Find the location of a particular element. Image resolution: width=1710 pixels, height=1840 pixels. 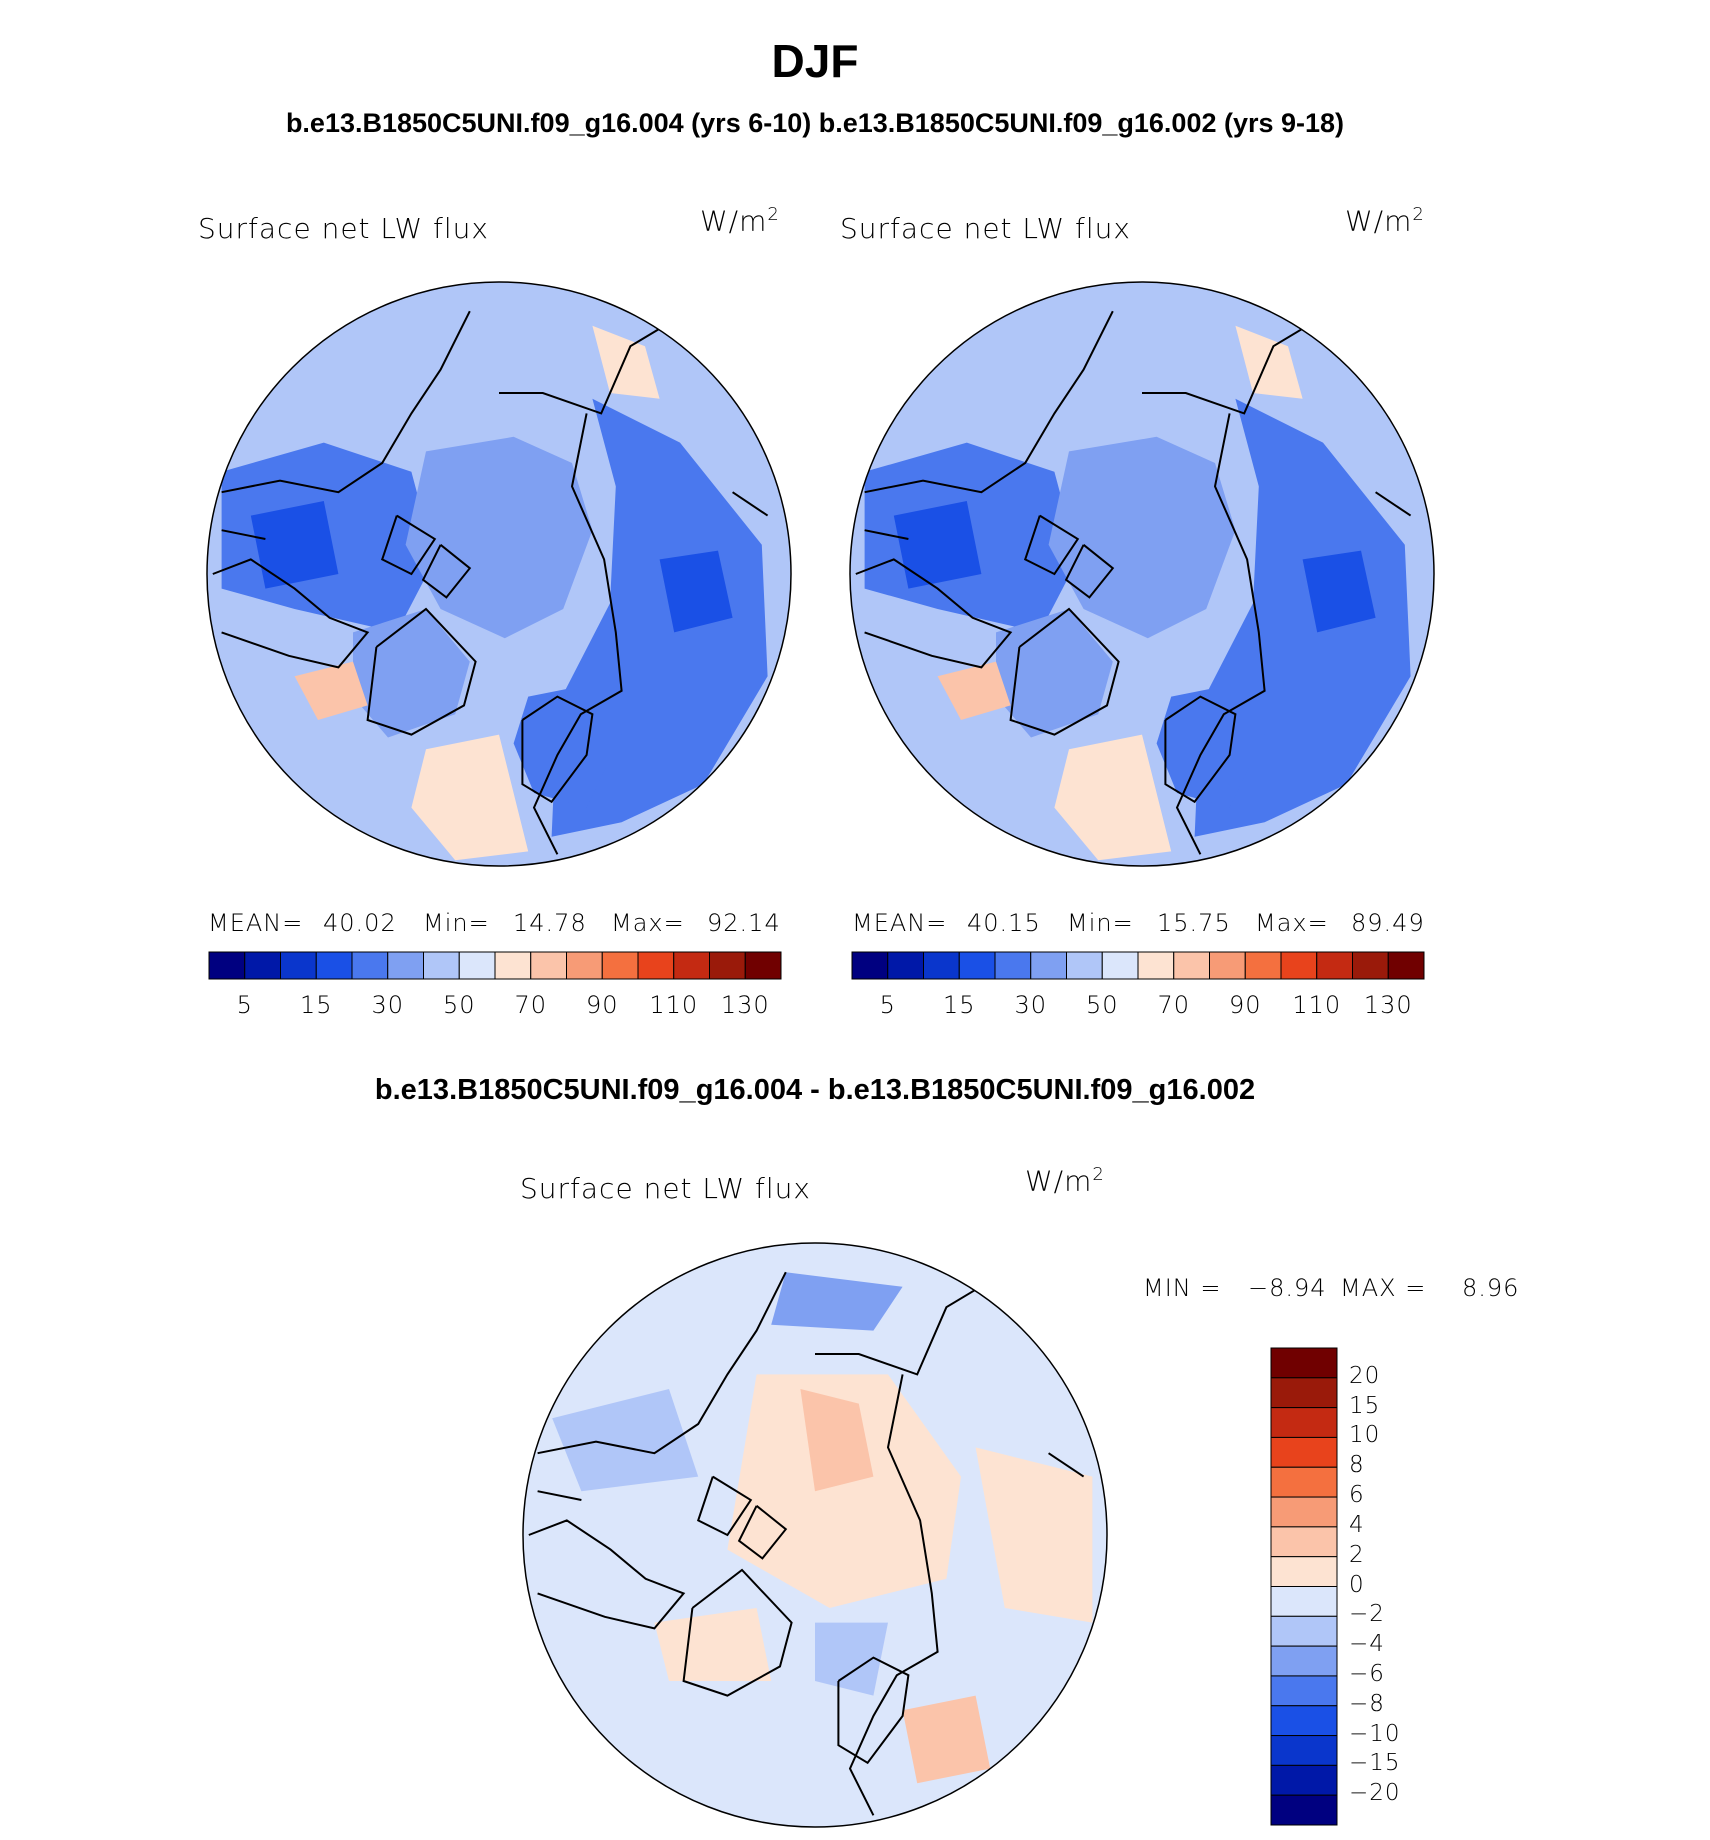

diff-units: W/m2 is located at coordinates (1065, 1180).